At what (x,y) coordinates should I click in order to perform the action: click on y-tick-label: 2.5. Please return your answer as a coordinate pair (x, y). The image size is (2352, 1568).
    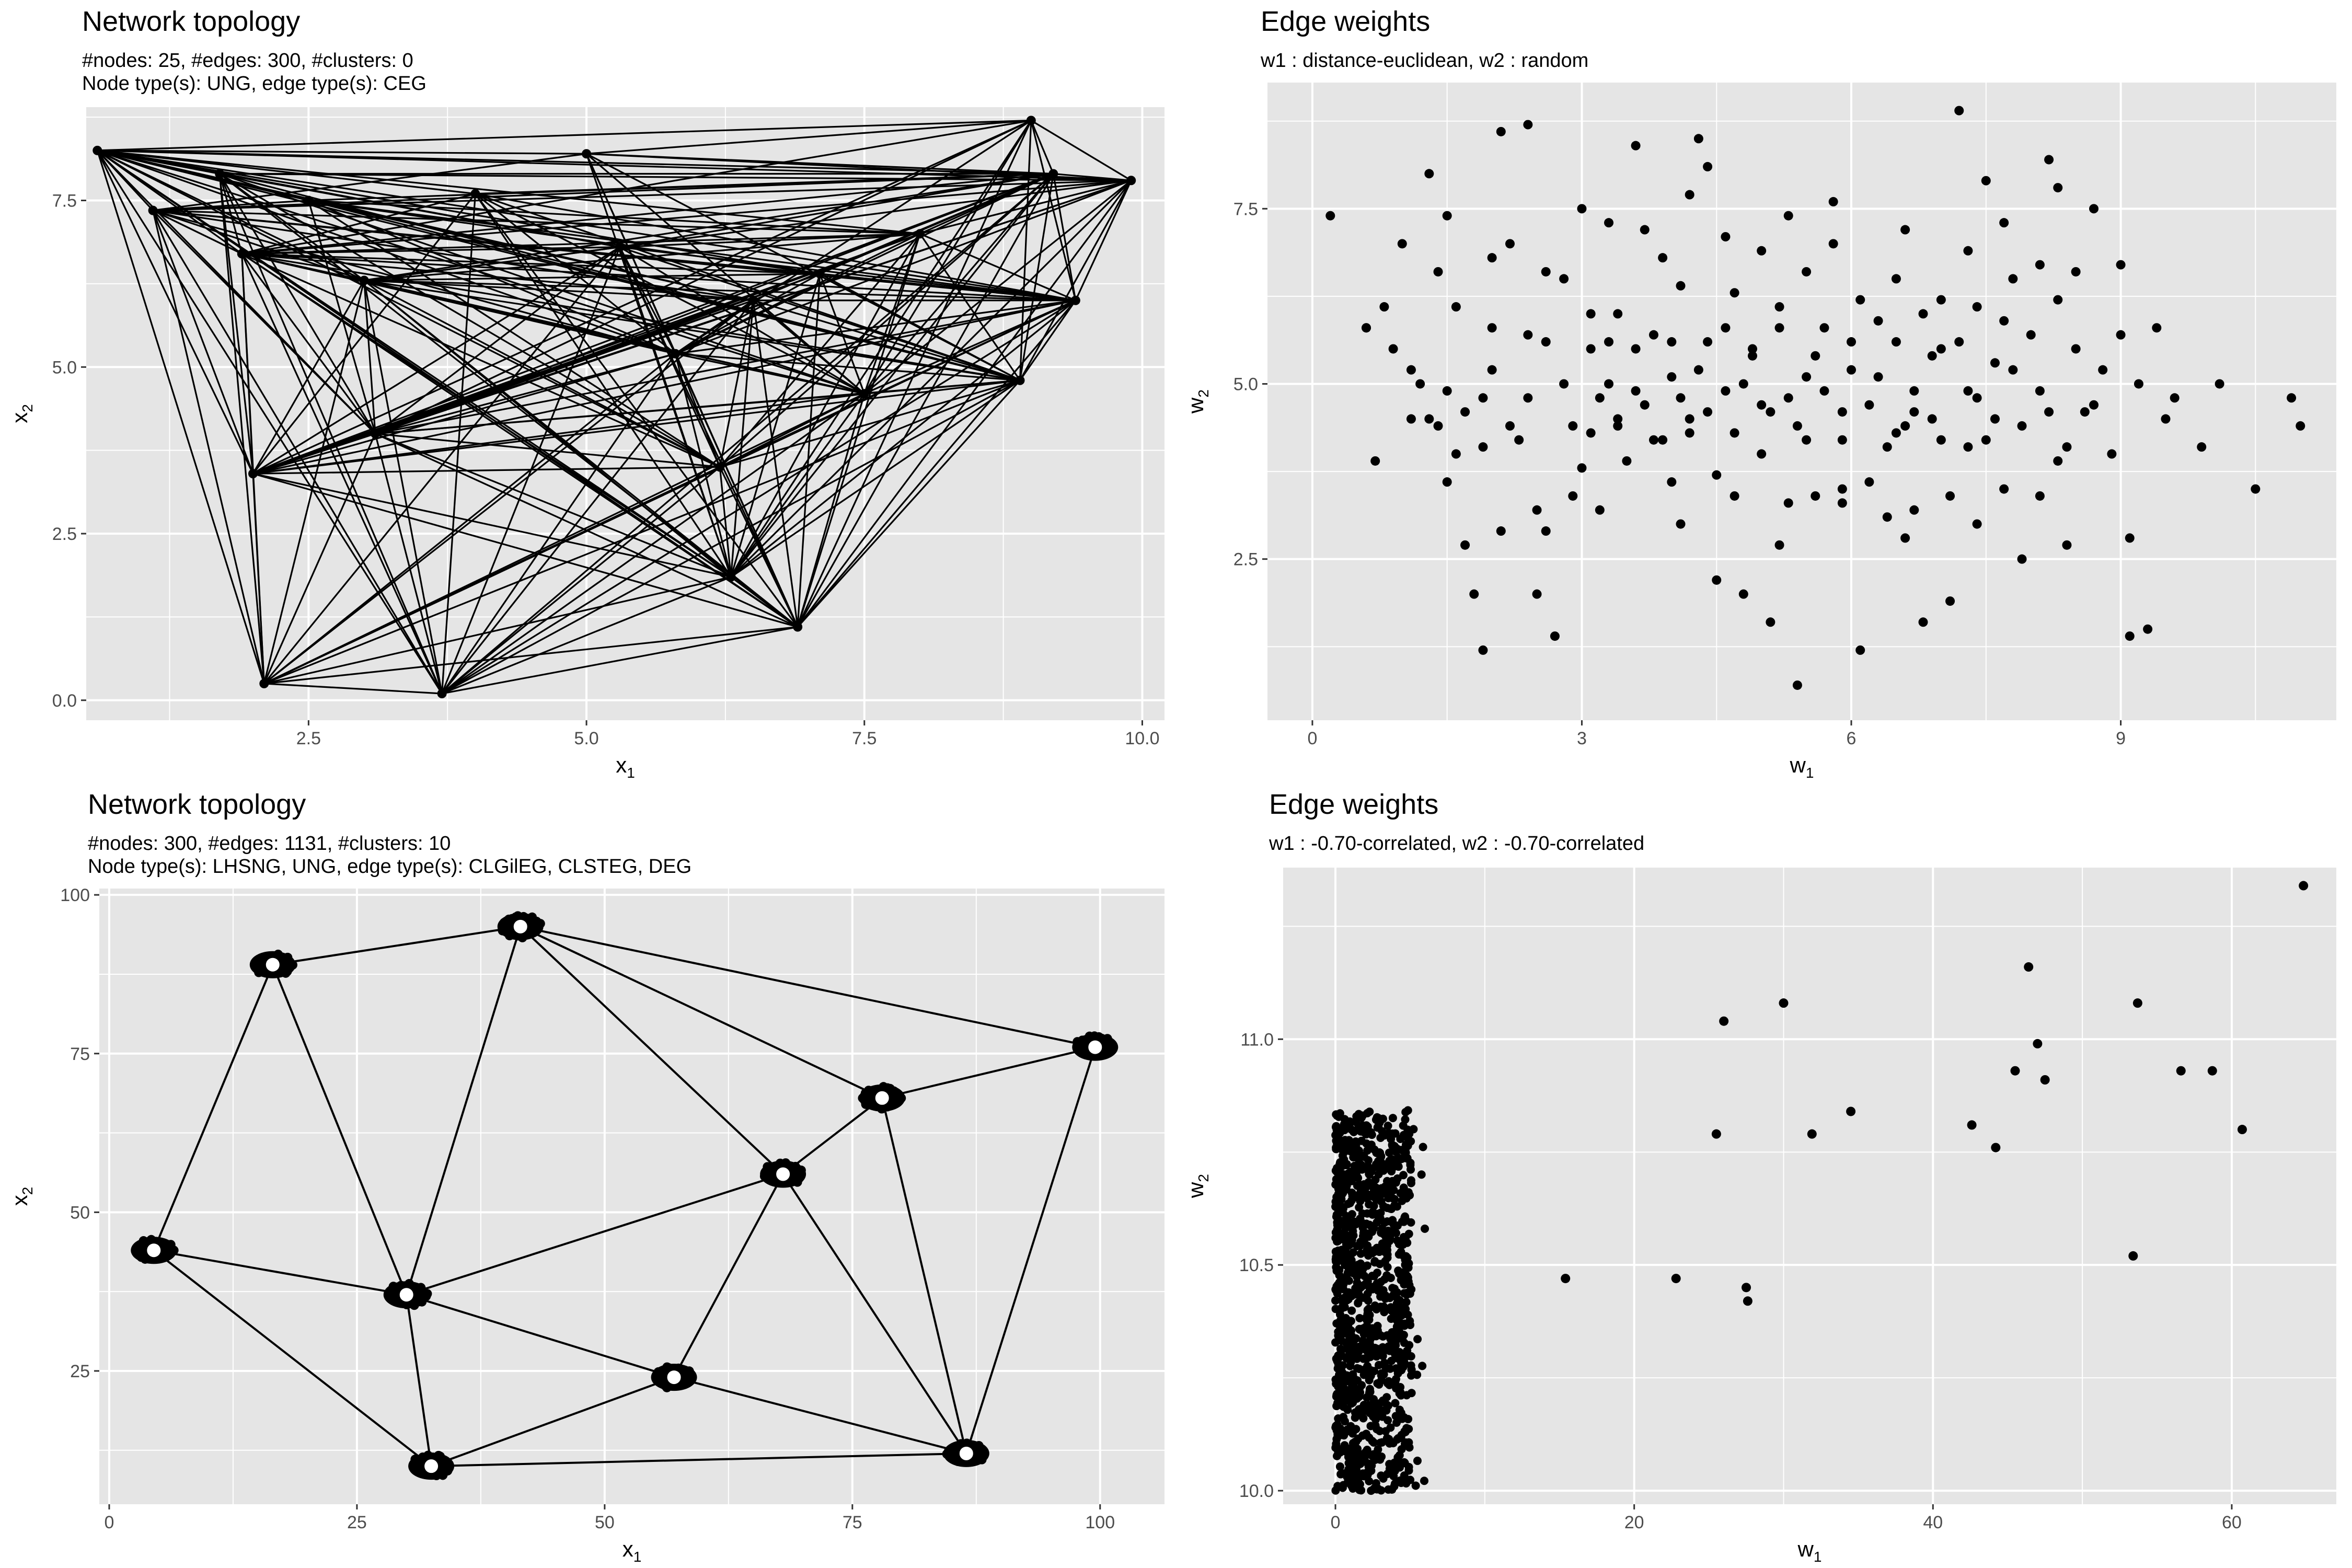
    Looking at the image, I should click on (1245, 560).